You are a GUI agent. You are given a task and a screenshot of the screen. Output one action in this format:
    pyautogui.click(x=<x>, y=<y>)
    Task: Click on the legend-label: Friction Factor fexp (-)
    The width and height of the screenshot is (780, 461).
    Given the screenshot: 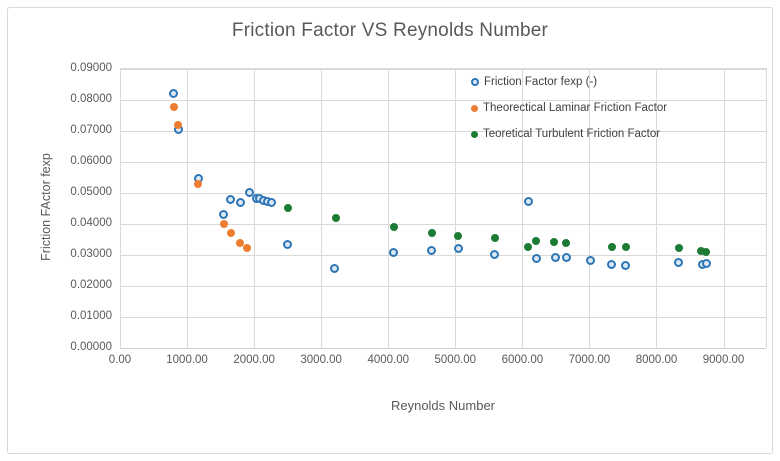 What is the action you would take?
    pyautogui.click(x=541, y=82)
    